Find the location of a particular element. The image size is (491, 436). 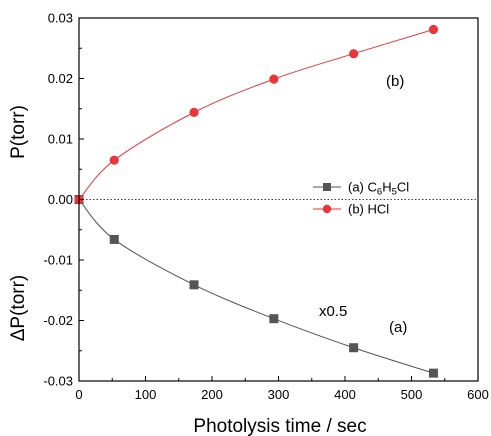

annotation-a: (a) is located at coordinates (398, 327).